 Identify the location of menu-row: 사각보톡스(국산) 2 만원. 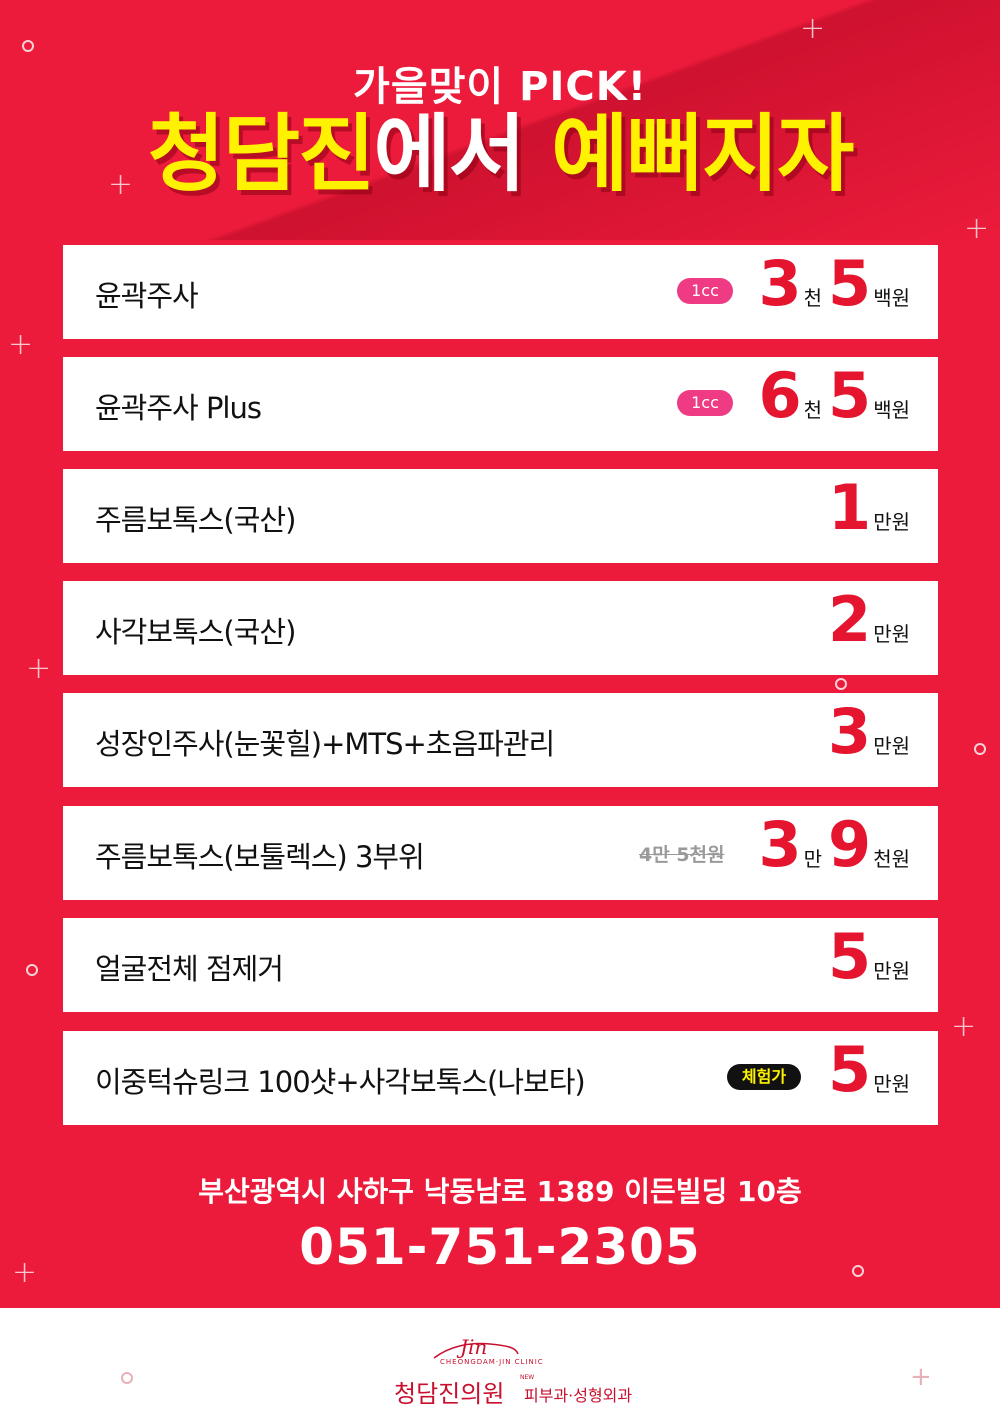
(500, 628).